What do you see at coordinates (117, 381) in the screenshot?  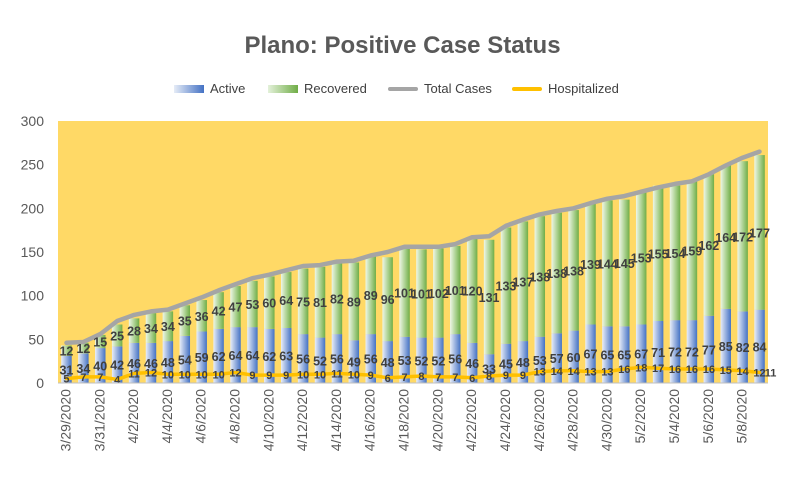 I see `data-label-hospitalized: 4` at bounding box center [117, 381].